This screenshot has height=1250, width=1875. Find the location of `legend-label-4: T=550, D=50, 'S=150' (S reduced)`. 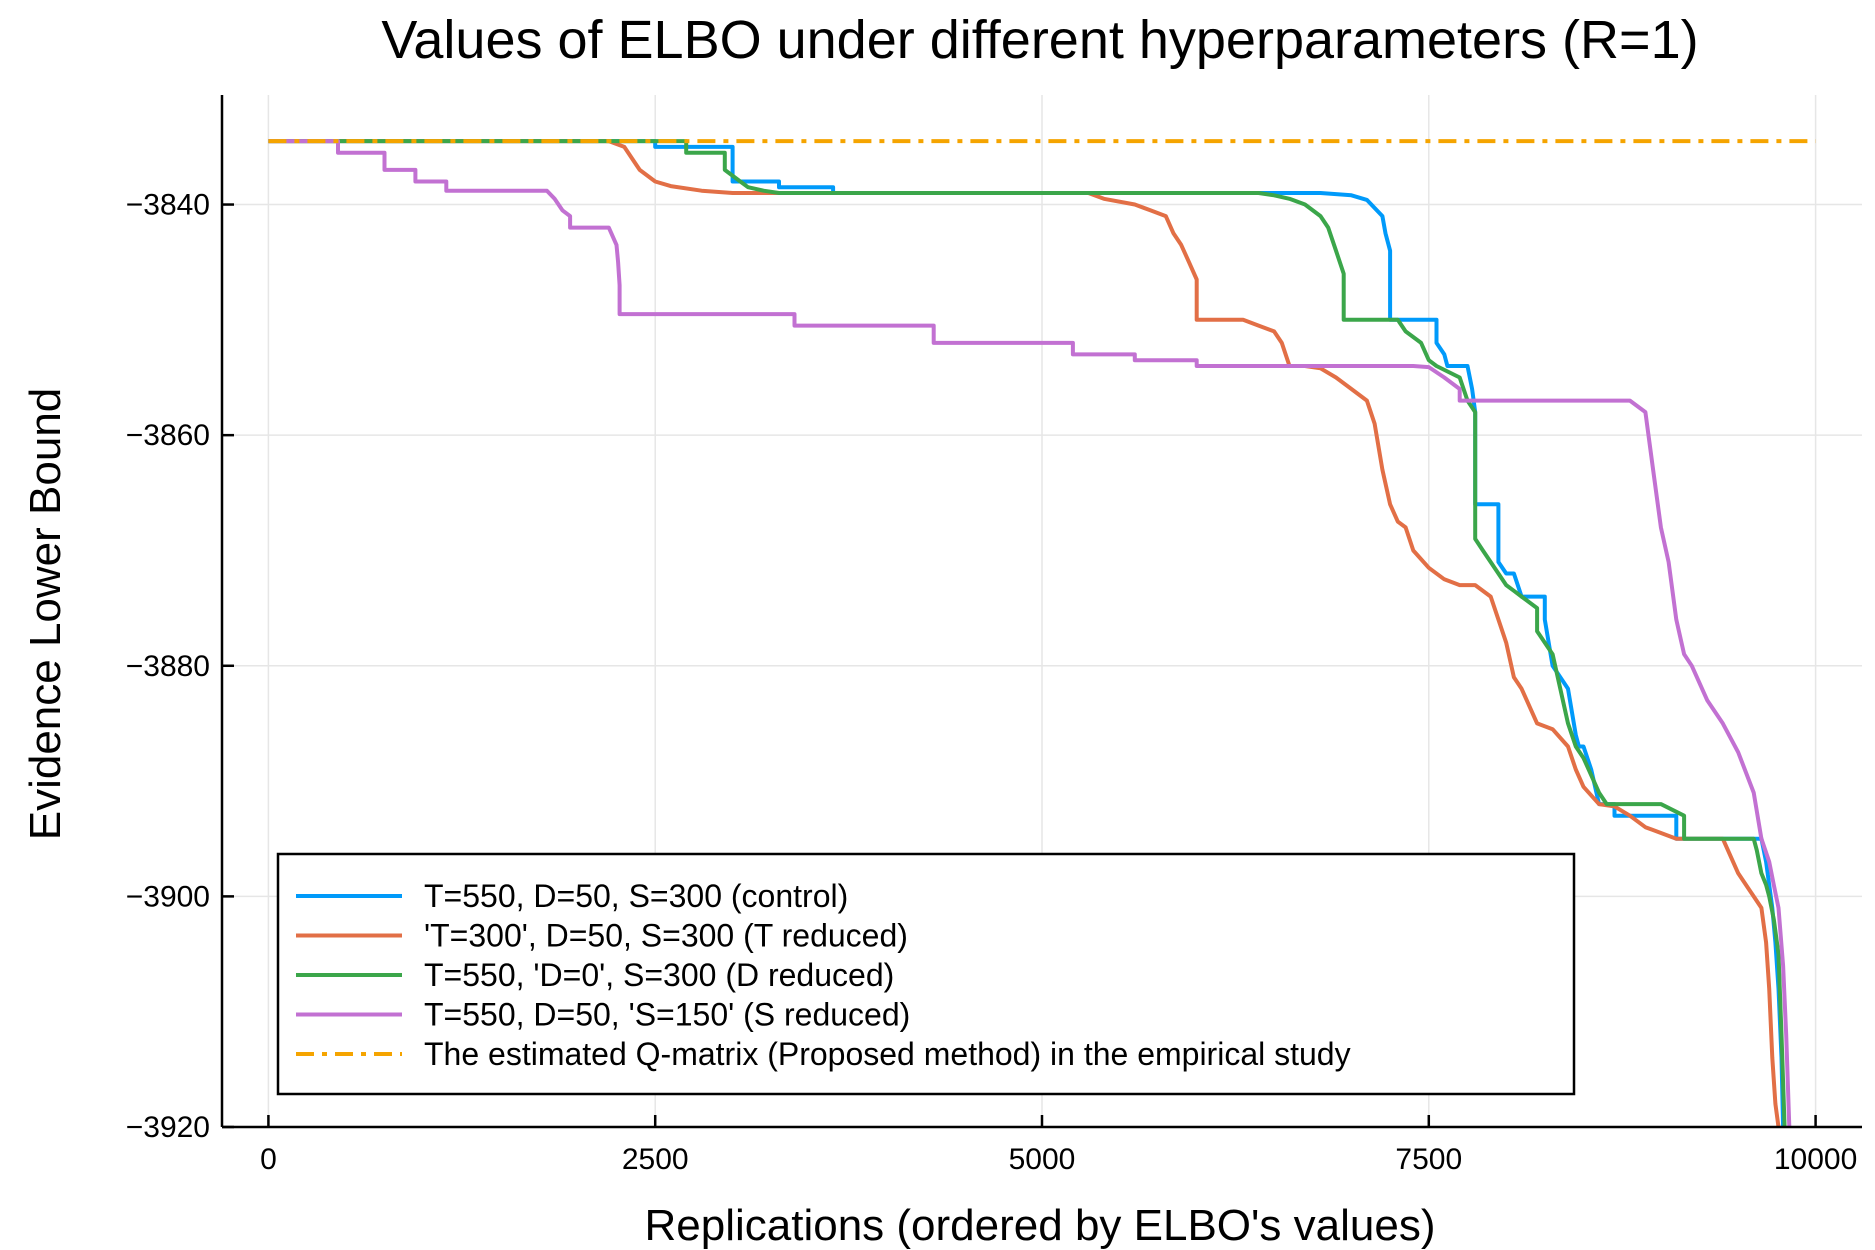

legend-label-4: T=550, D=50, 'S=150' (S reduced) is located at coordinates (667, 1015).